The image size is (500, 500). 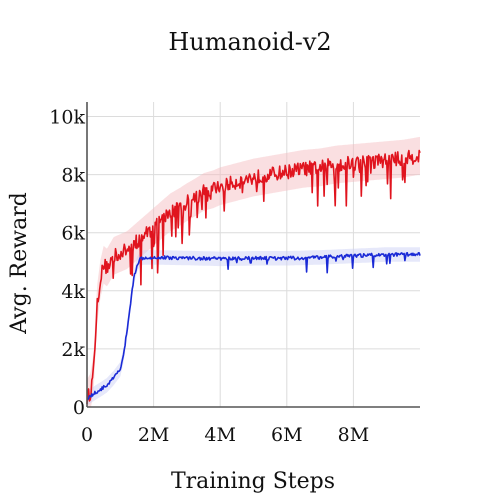 What do you see at coordinates (73, 292) in the screenshot?
I see `y-tick-label: 4k` at bounding box center [73, 292].